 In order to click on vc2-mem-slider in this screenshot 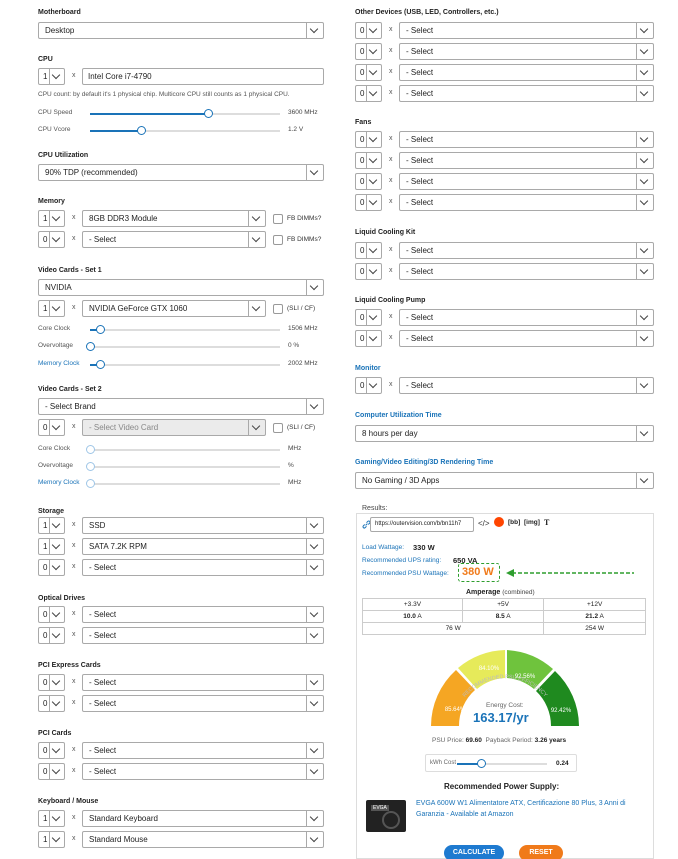, I will do `click(183, 483)`.